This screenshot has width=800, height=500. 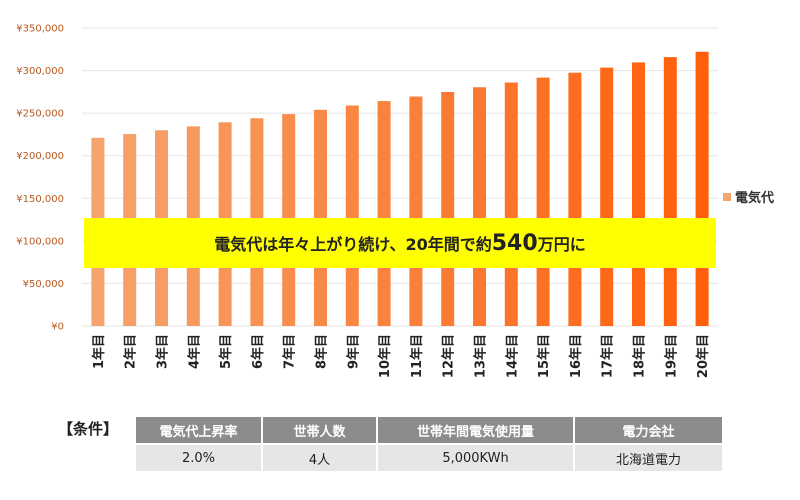 What do you see at coordinates (199, 431) in the screenshot?
I see `header-rate: 電気代上昇率` at bounding box center [199, 431].